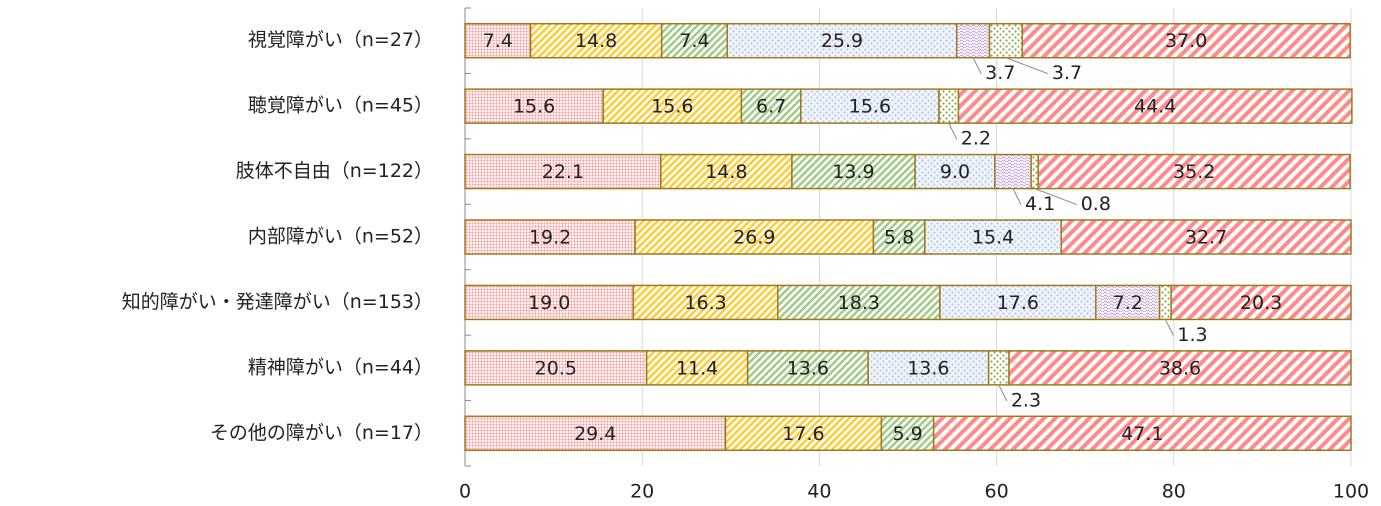 The width and height of the screenshot is (1381, 506). I want to click on value-label: 38.6, so click(1180, 368).